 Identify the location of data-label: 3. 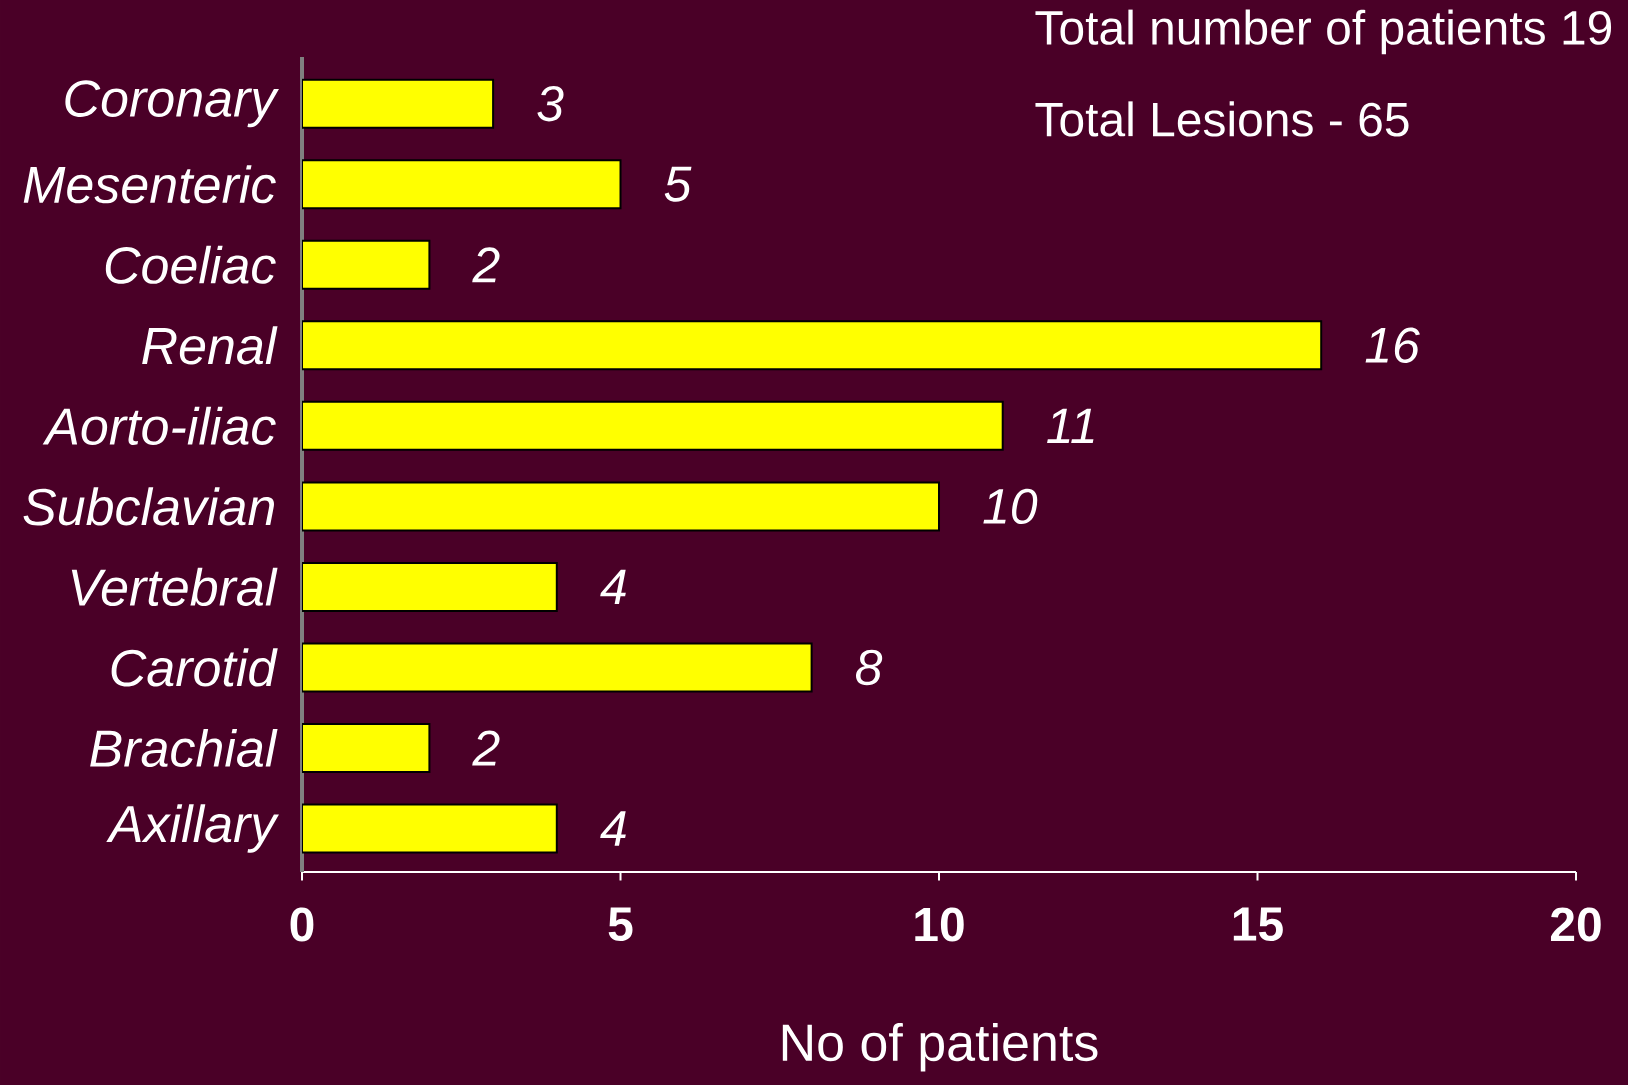
(550, 104).